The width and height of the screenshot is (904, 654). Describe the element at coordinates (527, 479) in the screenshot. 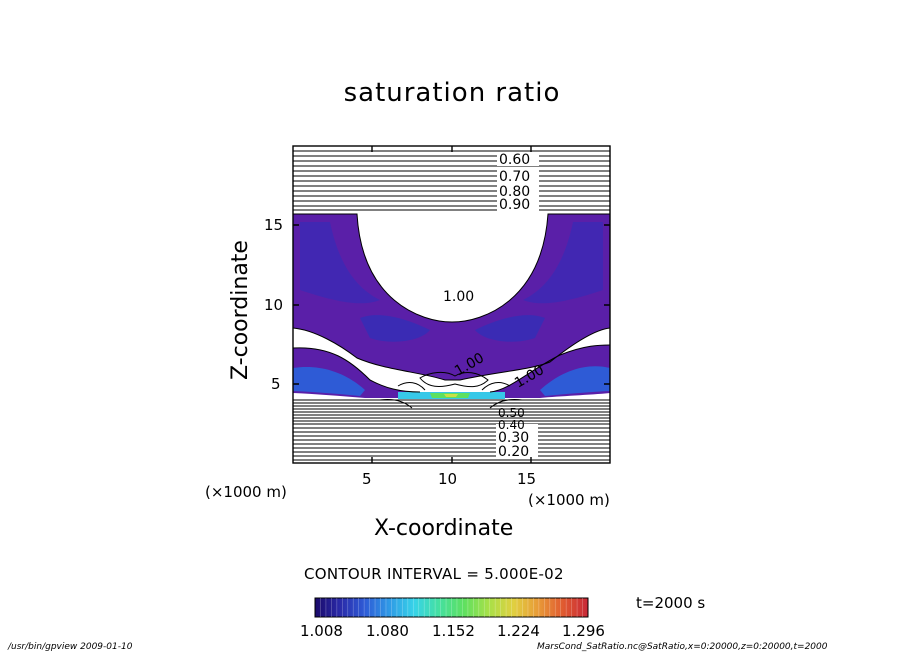

I see `x-tick-label: 15` at that location.